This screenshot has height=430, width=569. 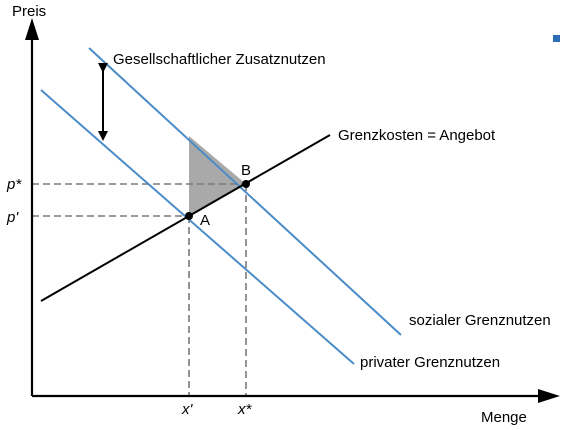 What do you see at coordinates (219, 59) in the screenshot?
I see `external-benefit-label: Gesellschaftlicher Zusatznutzen` at bounding box center [219, 59].